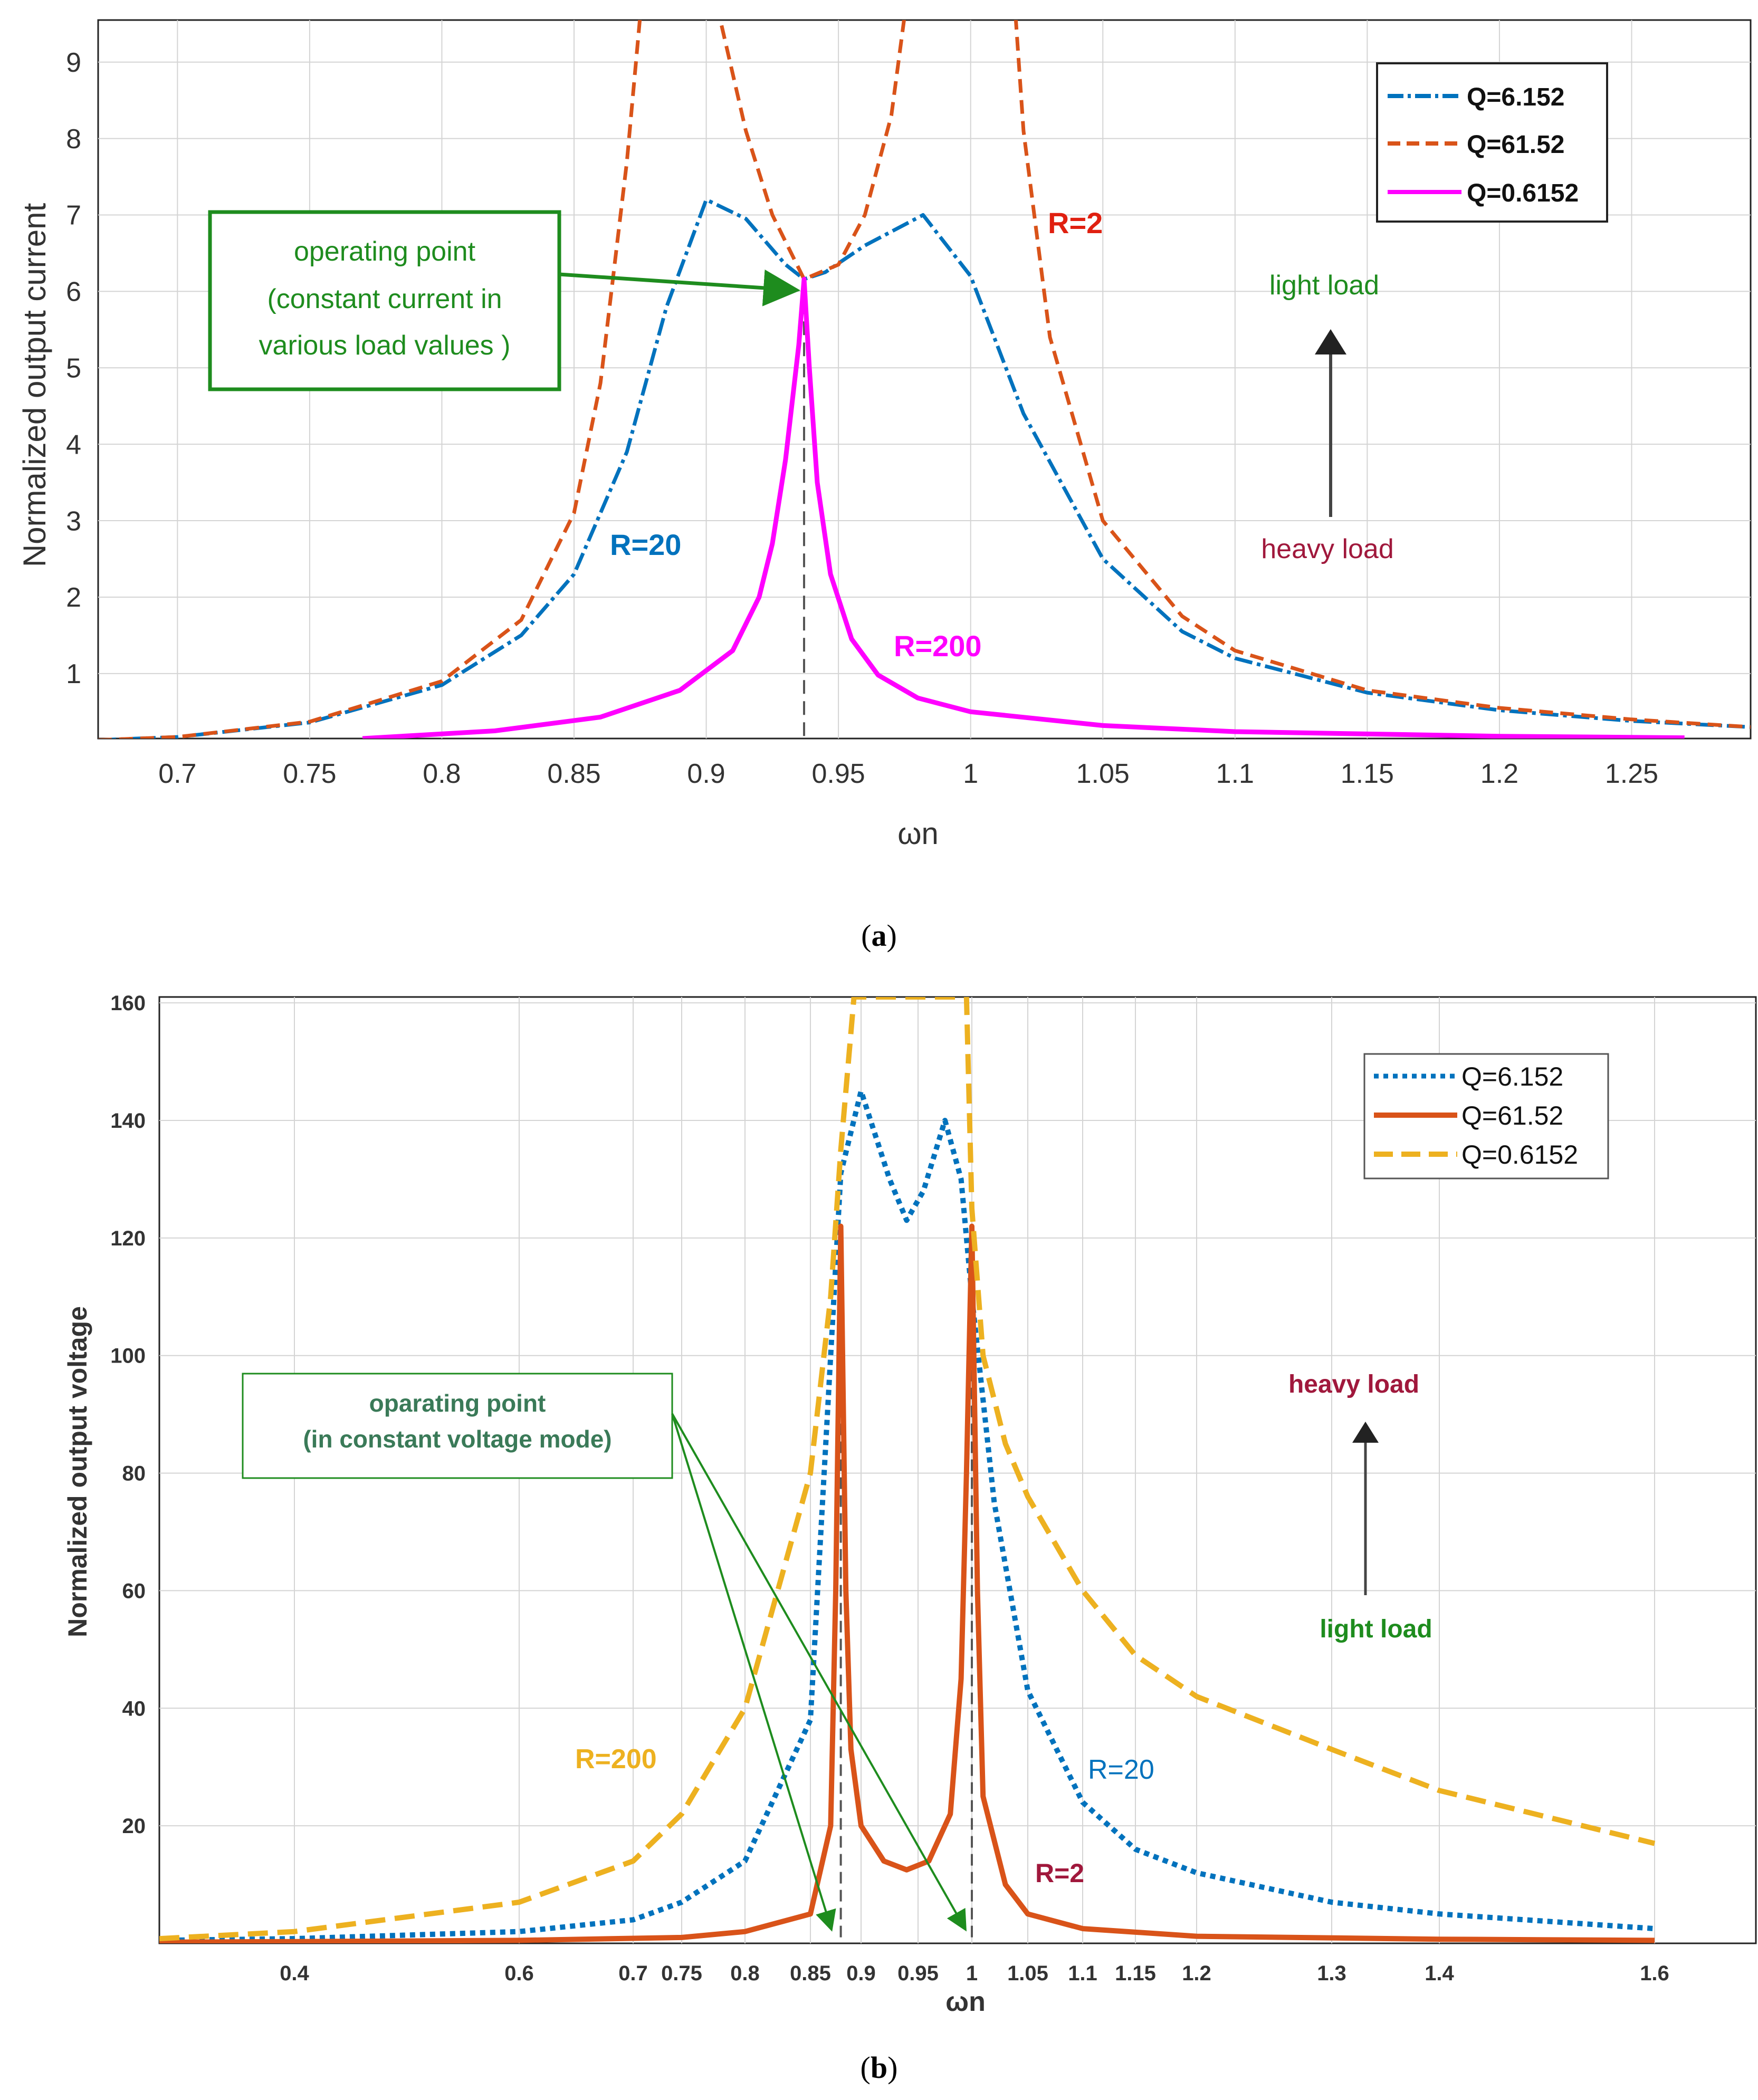  Describe the element at coordinates (128, 1238) in the screenshot. I see `b-y-tick-label: 120` at that location.